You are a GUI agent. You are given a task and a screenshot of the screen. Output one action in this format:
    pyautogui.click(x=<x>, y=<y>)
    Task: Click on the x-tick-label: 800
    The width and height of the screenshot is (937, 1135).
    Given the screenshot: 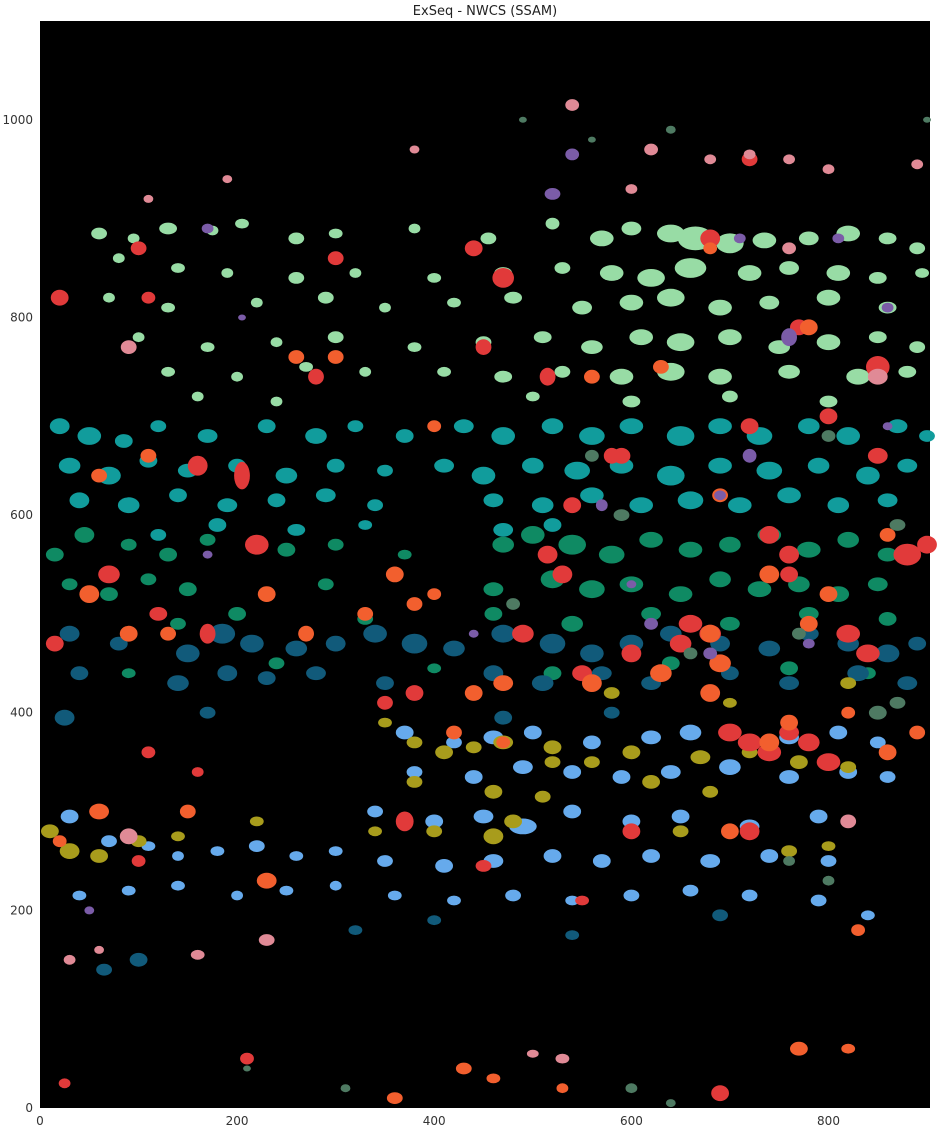 What is the action you would take?
    pyautogui.click(x=828, y=1121)
    